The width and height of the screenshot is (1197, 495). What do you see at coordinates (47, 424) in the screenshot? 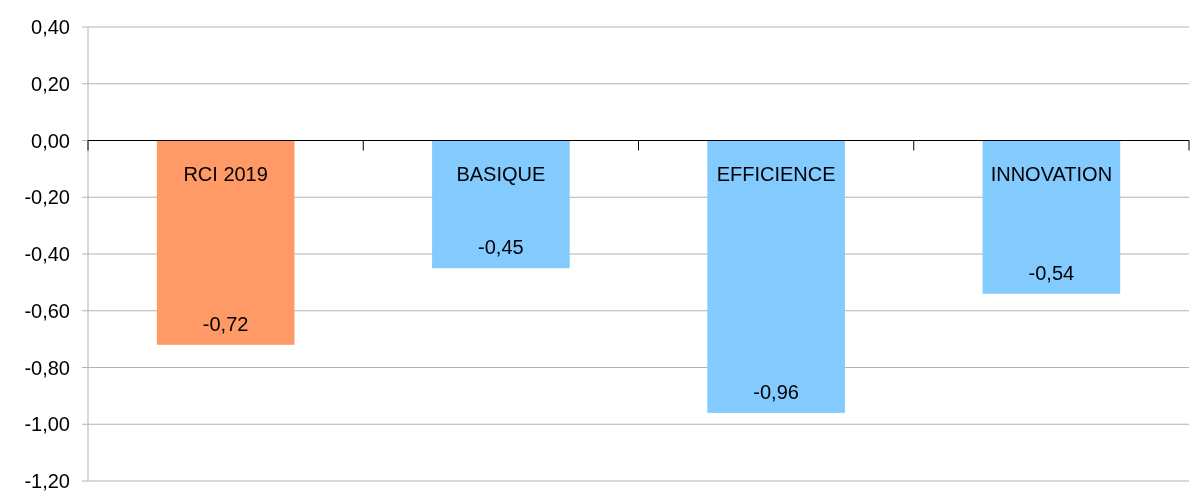
I see `y-tick-label: -1,00` at bounding box center [47, 424].